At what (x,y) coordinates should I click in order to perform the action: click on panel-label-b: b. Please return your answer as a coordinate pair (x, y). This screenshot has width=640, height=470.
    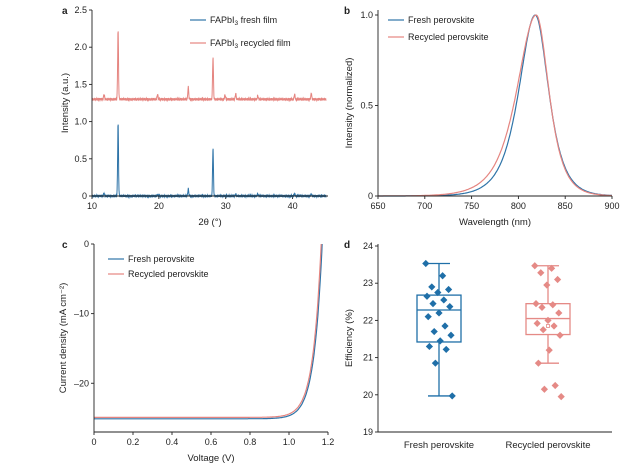
    Looking at the image, I should click on (347, 11).